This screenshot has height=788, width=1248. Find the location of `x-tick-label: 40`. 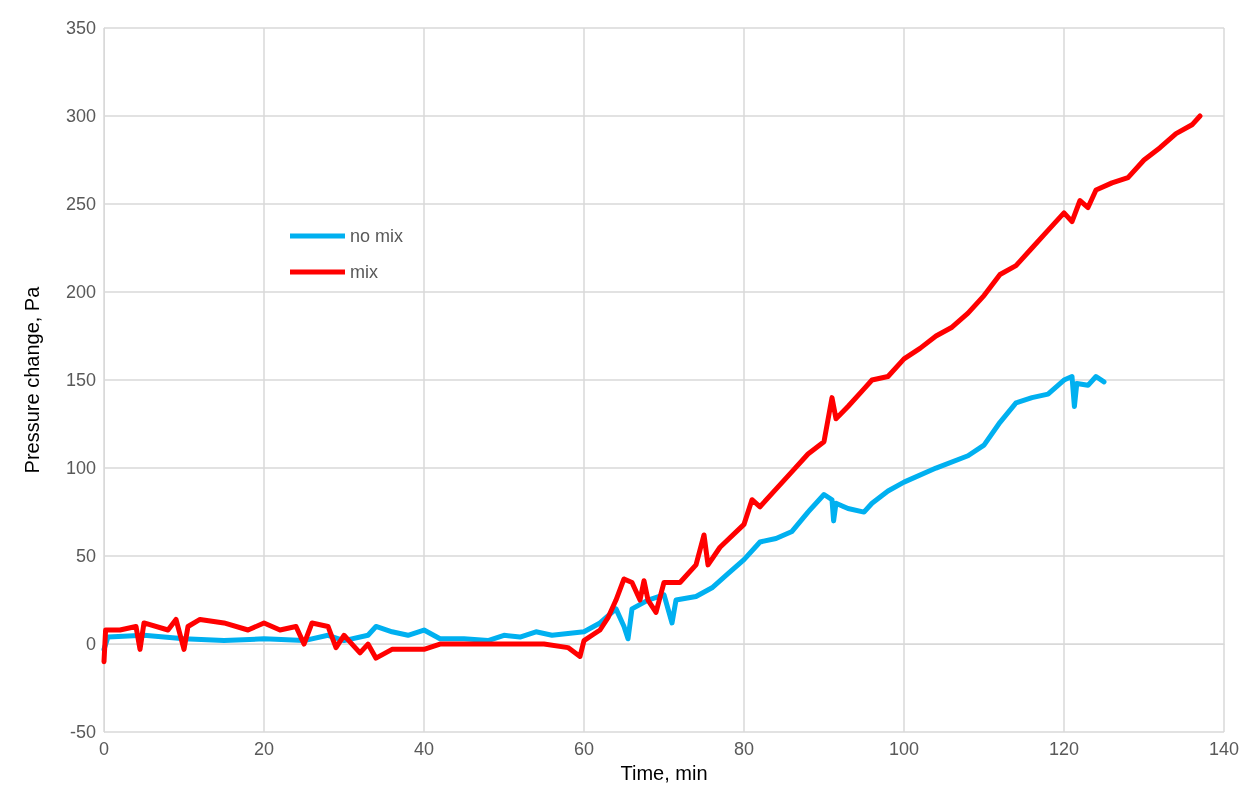

x-tick-label: 40 is located at coordinates (424, 749).